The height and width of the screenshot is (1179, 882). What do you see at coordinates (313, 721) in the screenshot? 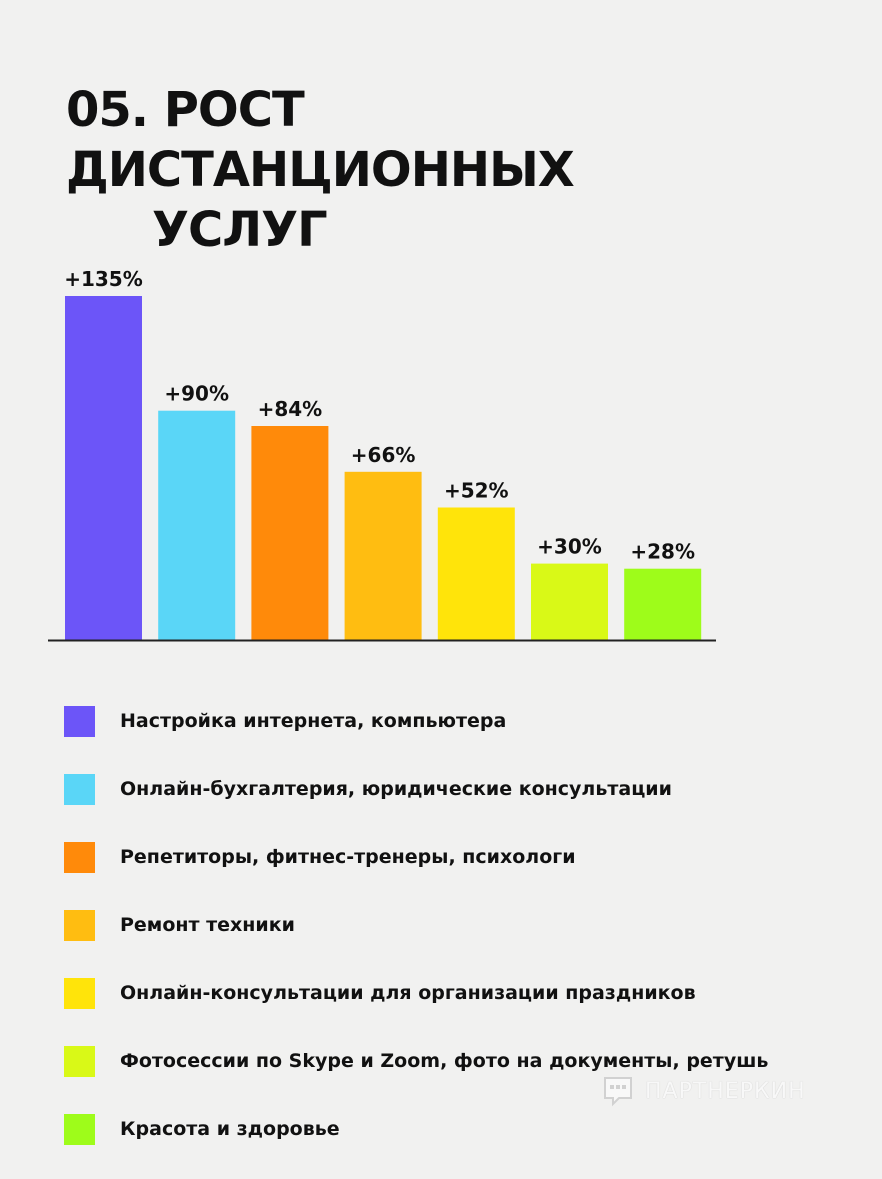
I see `legend-label: Настройка интернета, компьютера` at bounding box center [313, 721].